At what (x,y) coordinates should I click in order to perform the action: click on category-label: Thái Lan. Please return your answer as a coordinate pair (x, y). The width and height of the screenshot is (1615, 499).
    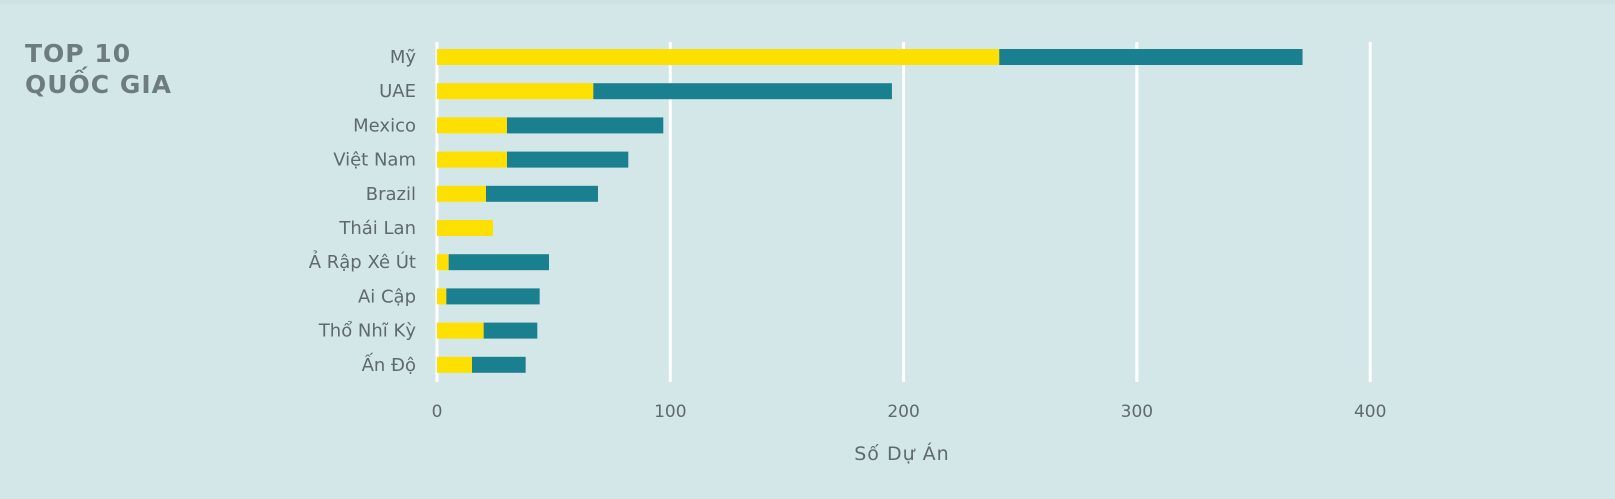
    Looking at the image, I should click on (377, 228).